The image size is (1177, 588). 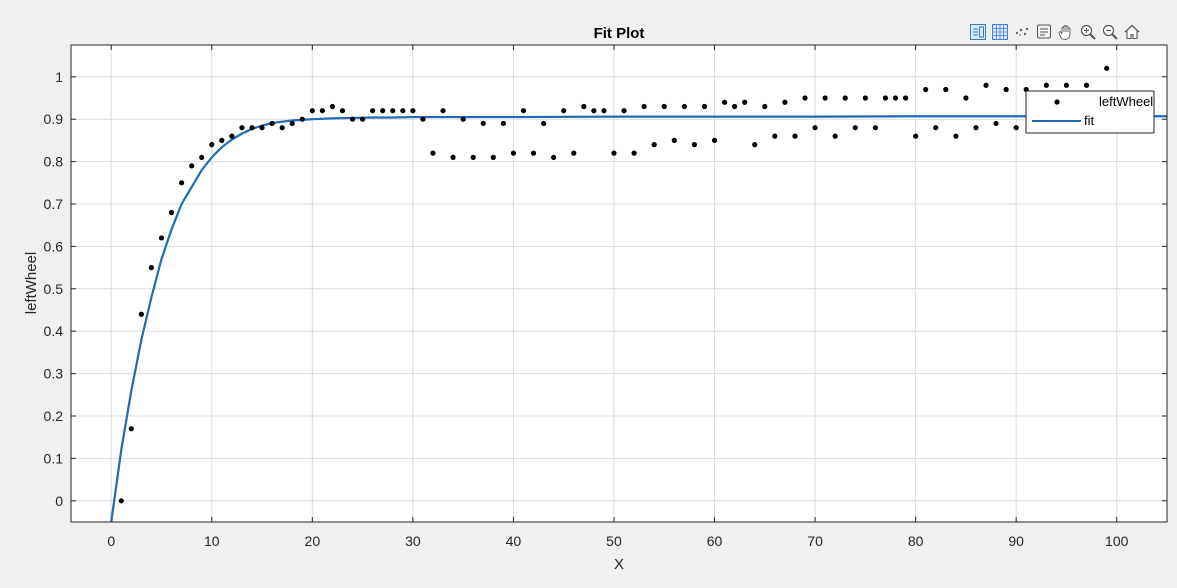 I want to click on x-axis-label: X, so click(x=619, y=564).